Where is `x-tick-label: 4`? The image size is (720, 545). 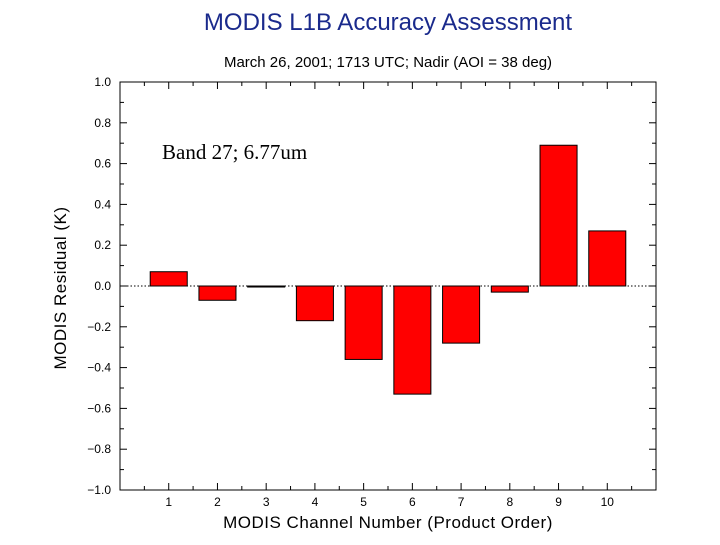 x-tick-label: 4 is located at coordinates (315, 502).